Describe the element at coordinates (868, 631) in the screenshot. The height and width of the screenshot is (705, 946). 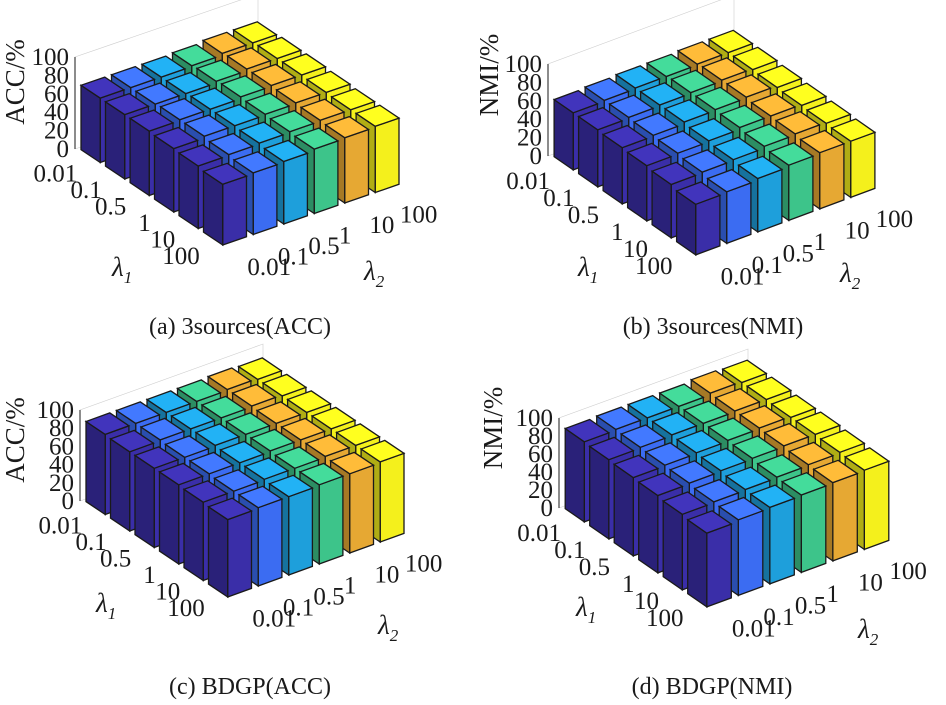
I see `panel-d-lambda2-label: λ2` at that location.